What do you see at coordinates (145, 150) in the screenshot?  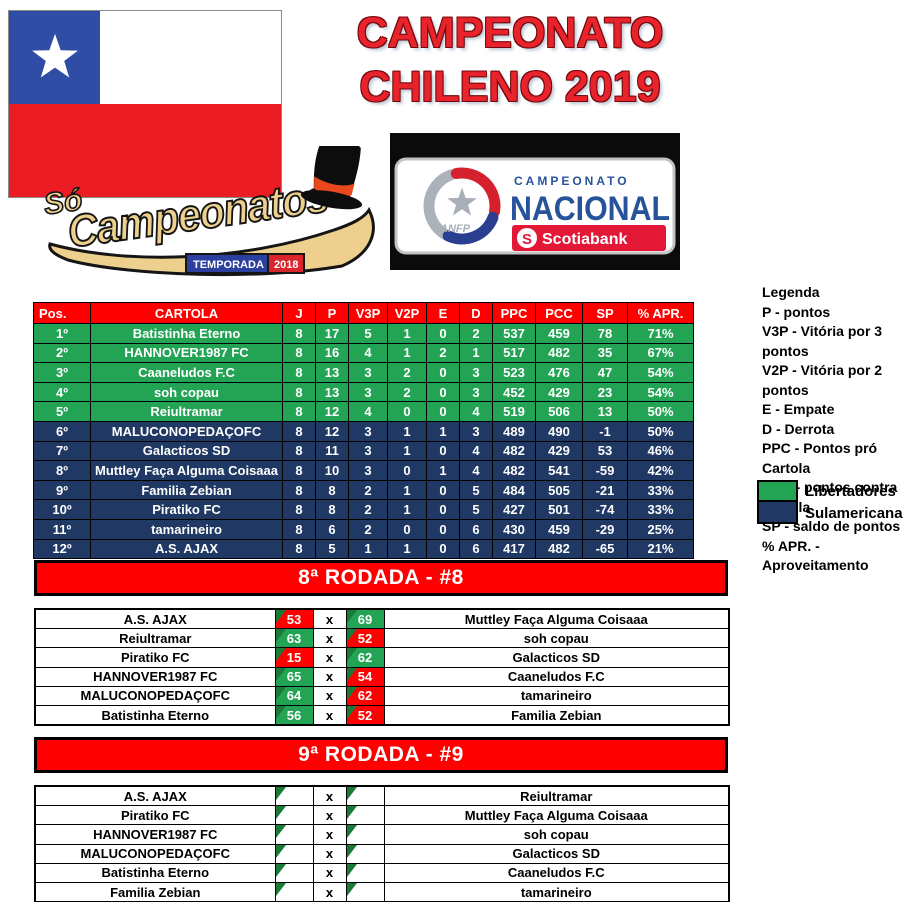 I see `flag-red-band` at bounding box center [145, 150].